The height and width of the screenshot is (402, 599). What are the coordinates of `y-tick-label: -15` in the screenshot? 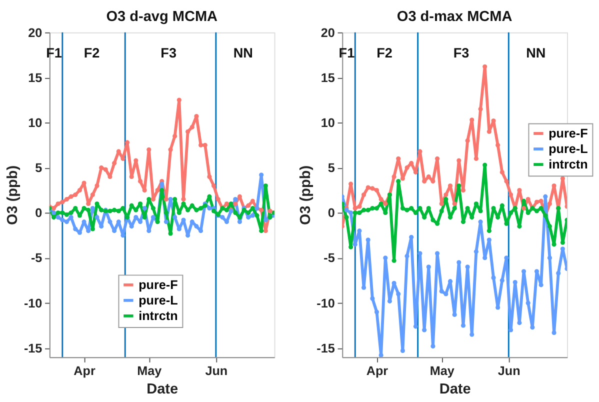 It's located at (33, 348).